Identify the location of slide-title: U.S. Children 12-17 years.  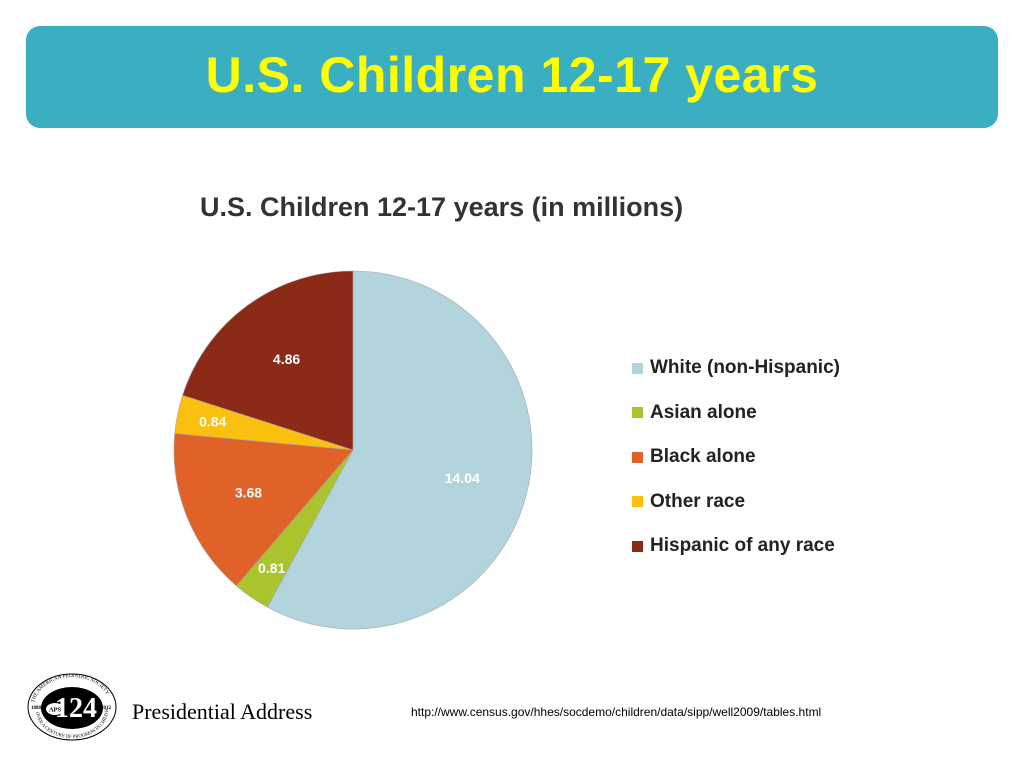
(512, 75).